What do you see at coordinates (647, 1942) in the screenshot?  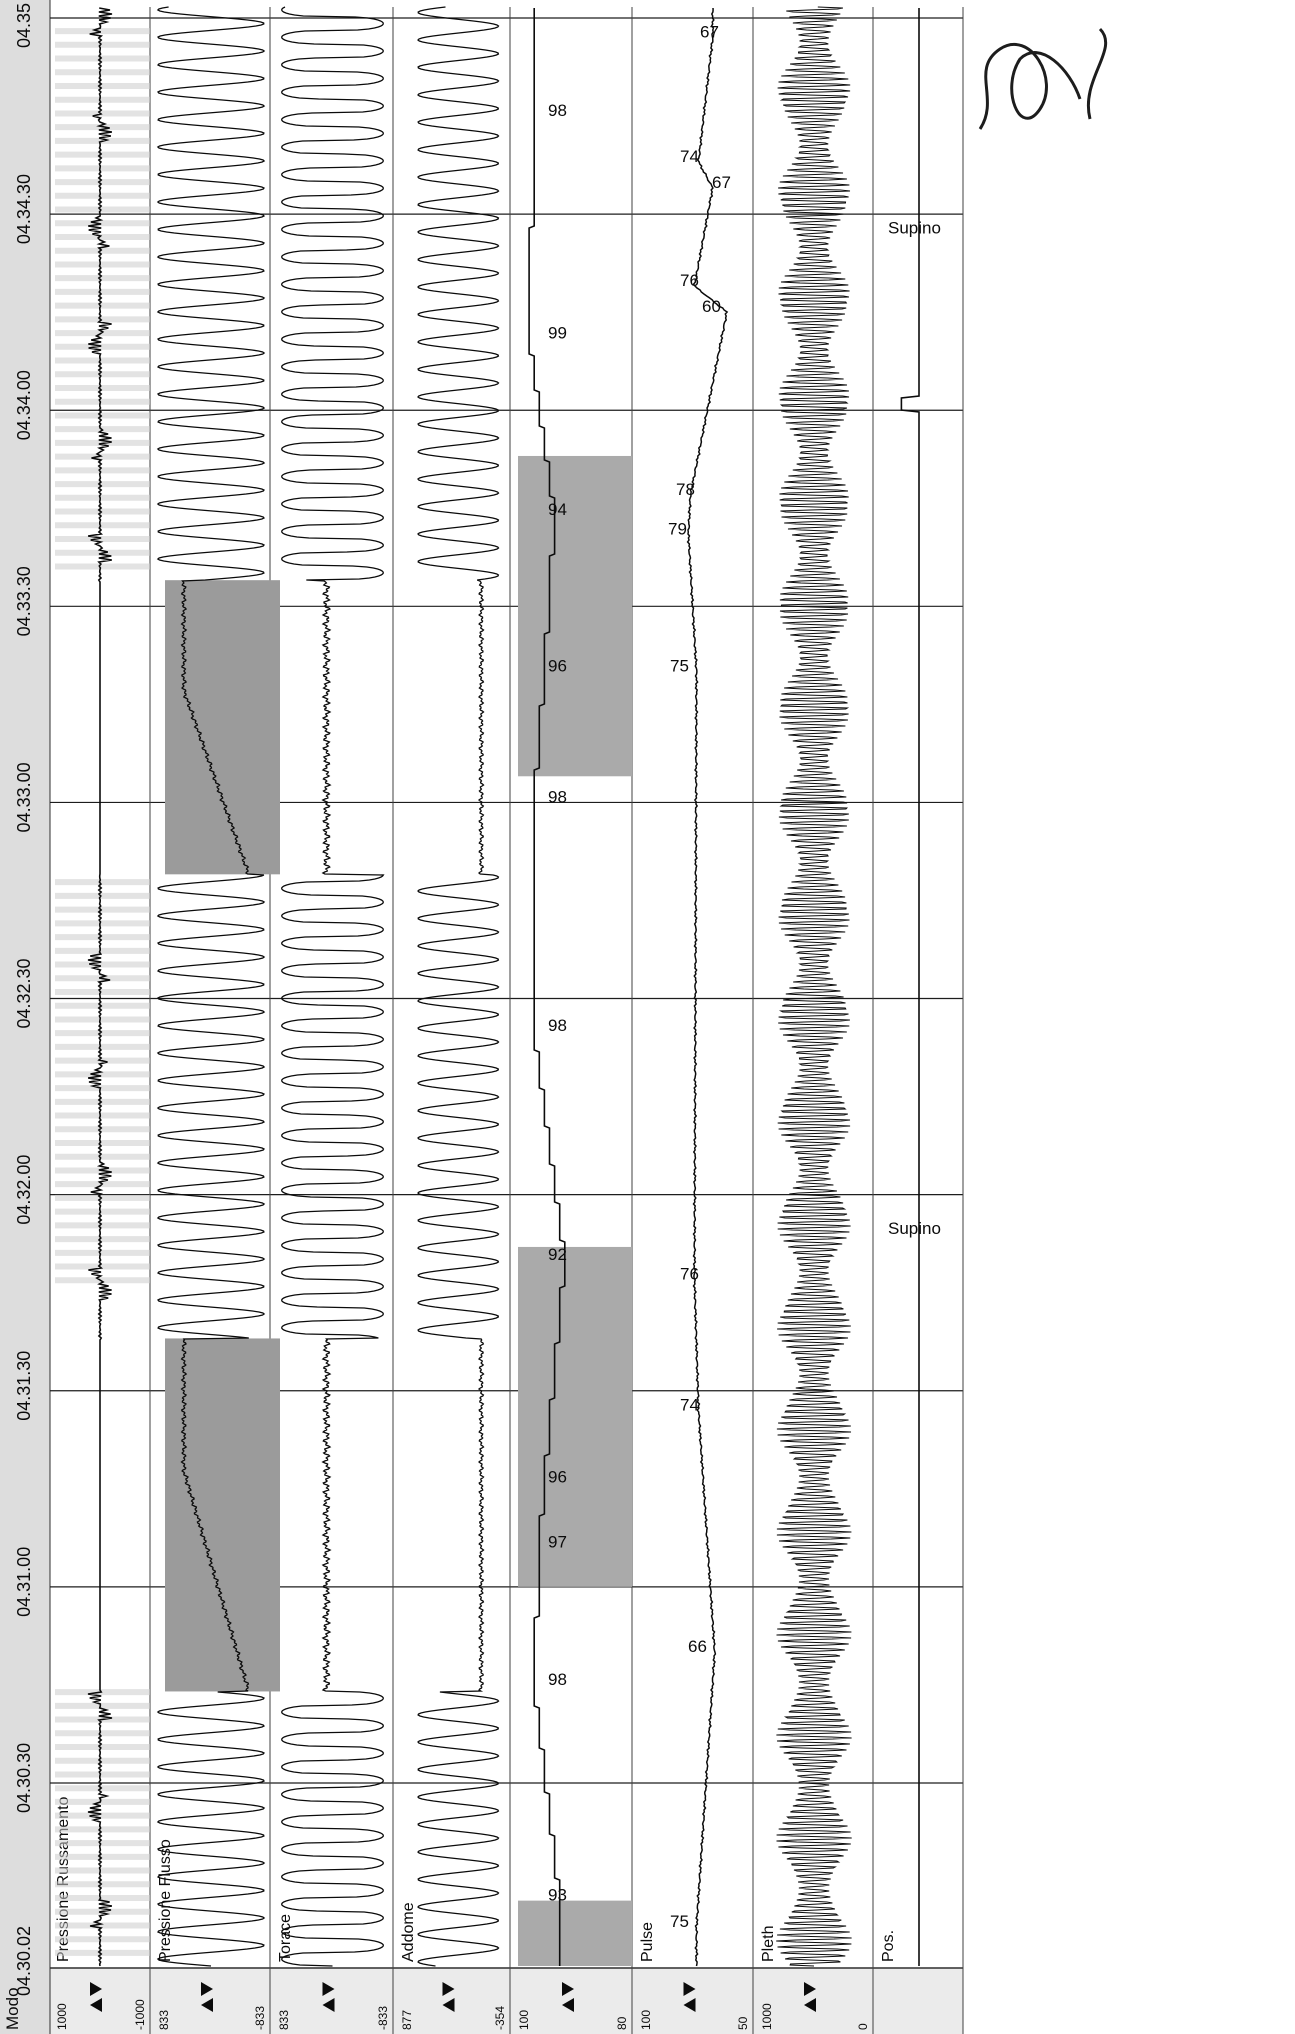 I see `channel-name-pulse: Pulse` at bounding box center [647, 1942].